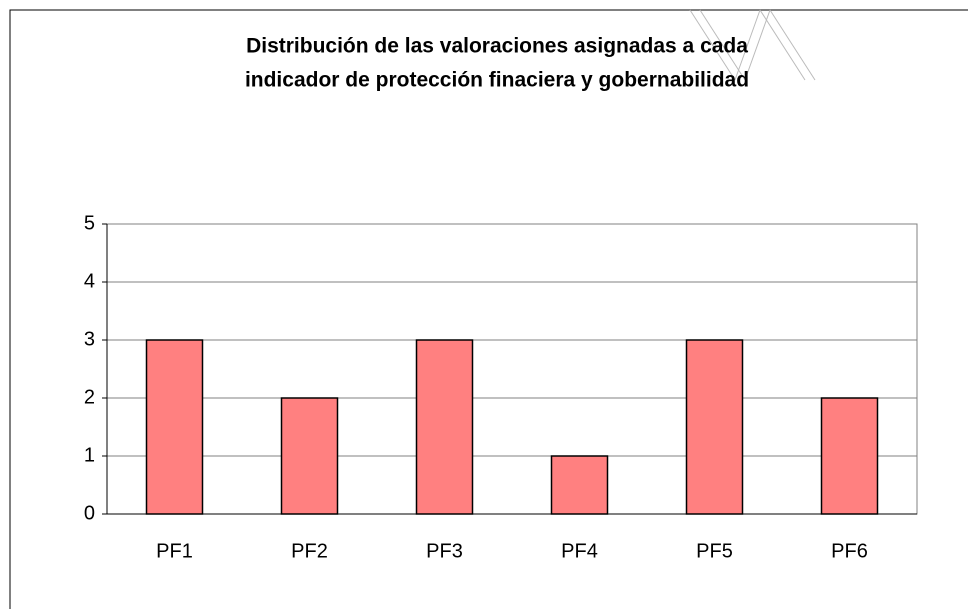 This screenshot has height=609, width=968. I want to click on x-tick-label: PF2, so click(309, 551).